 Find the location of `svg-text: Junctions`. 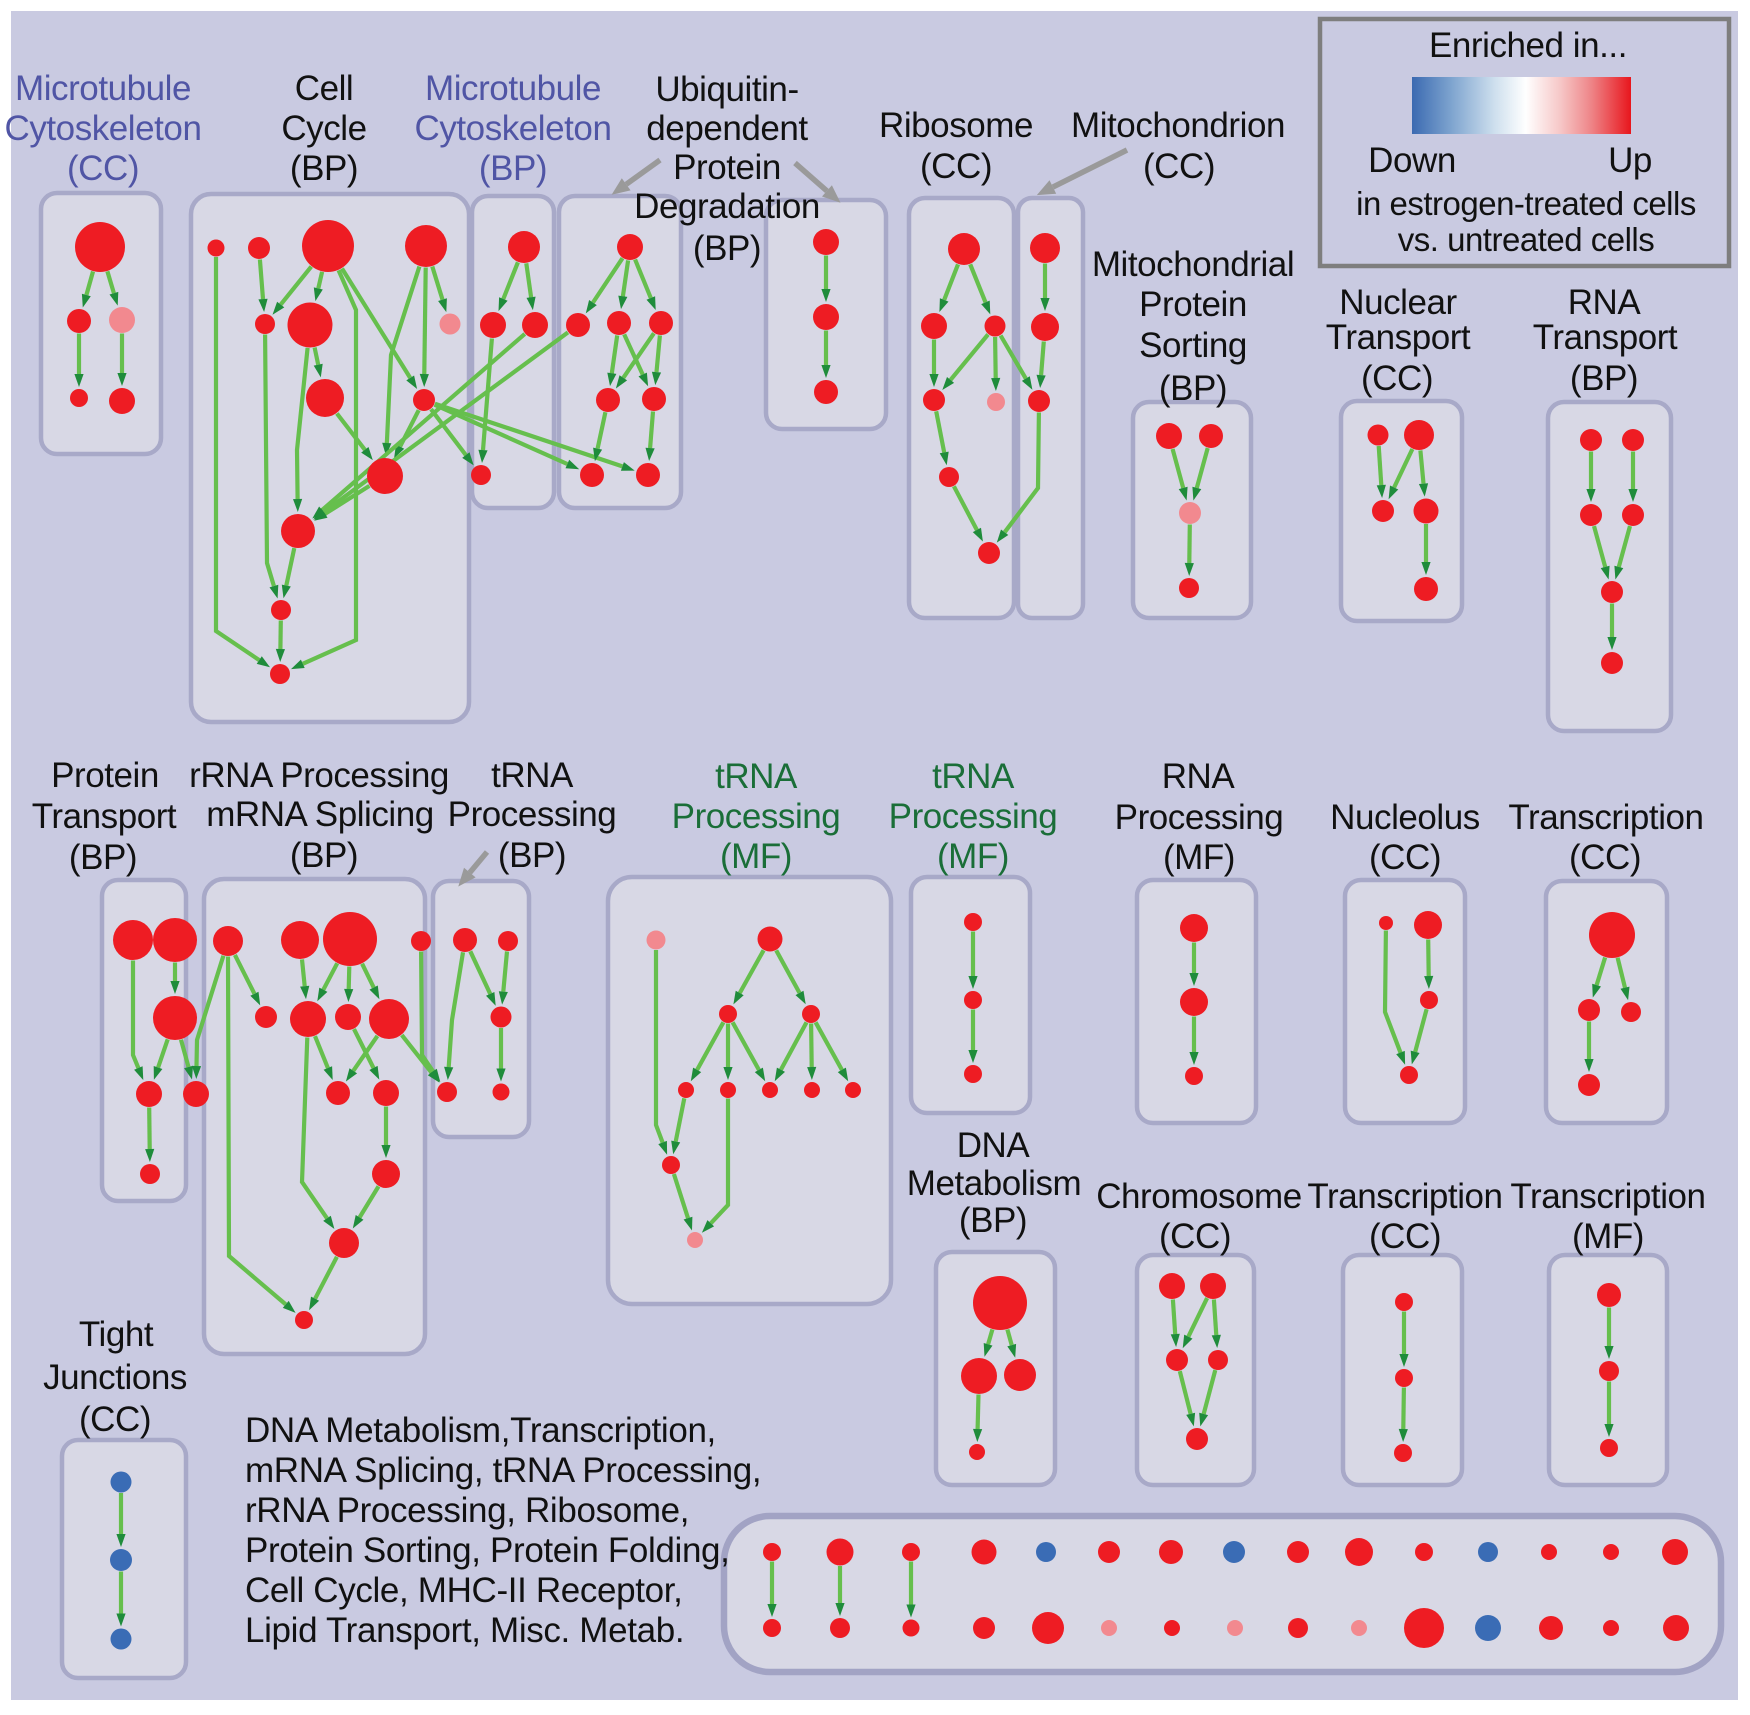

svg-text: Junctions is located at coordinates (115, 1377).